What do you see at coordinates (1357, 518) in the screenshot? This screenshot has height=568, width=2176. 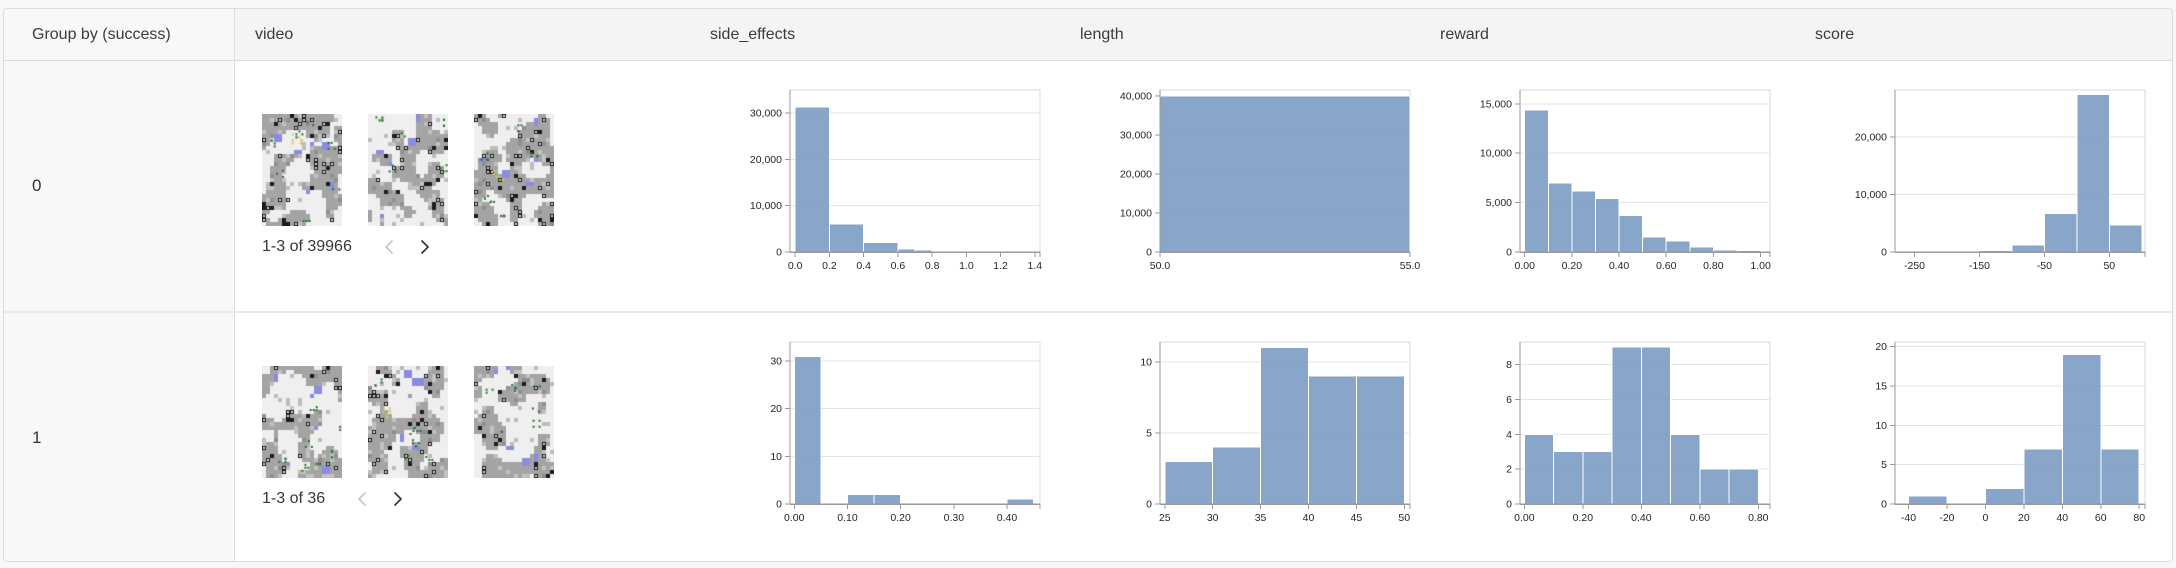 I see `svg-text: 45` at bounding box center [1357, 518].